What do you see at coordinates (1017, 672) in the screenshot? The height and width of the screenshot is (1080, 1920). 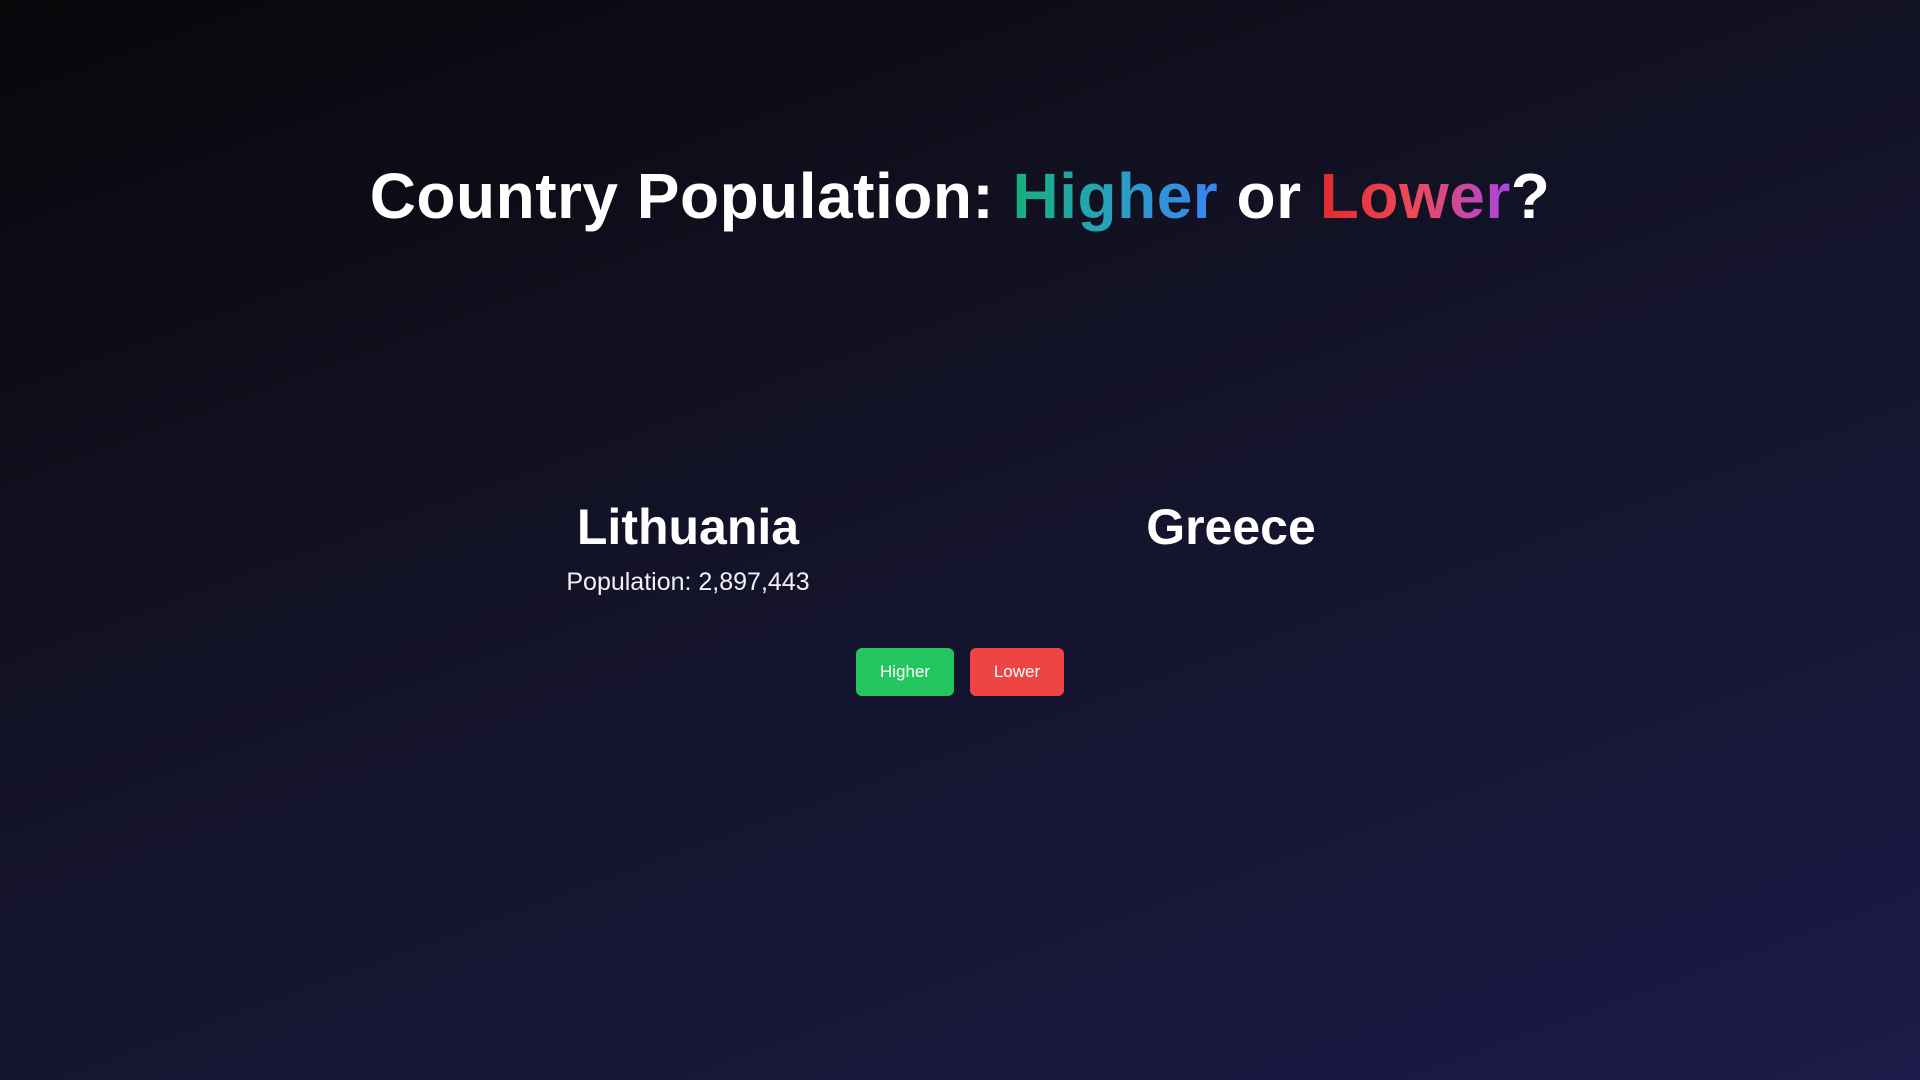 I see `lower-button: Lower` at bounding box center [1017, 672].